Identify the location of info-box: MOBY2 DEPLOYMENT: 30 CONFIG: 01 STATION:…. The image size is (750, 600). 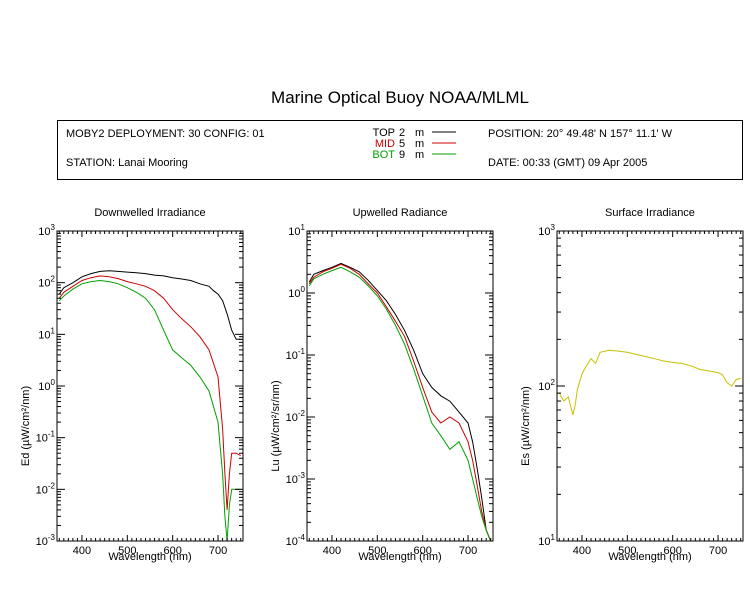
(400, 150).